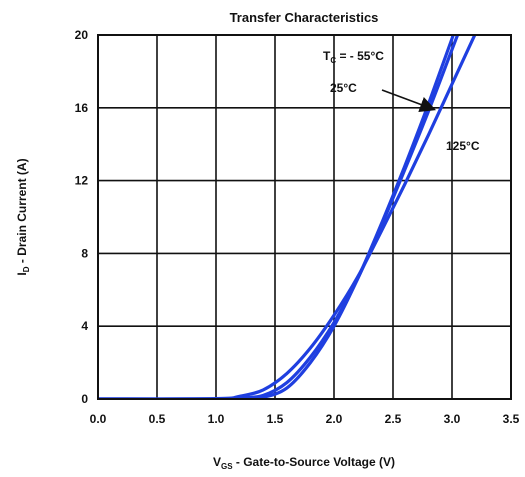  Describe the element at coordinates (305, 419) in the screenshot. I see `x-tick-labels: 0.0 0.5 1.0 1.5 2.0 2.5 3.0 3.5` at that location.